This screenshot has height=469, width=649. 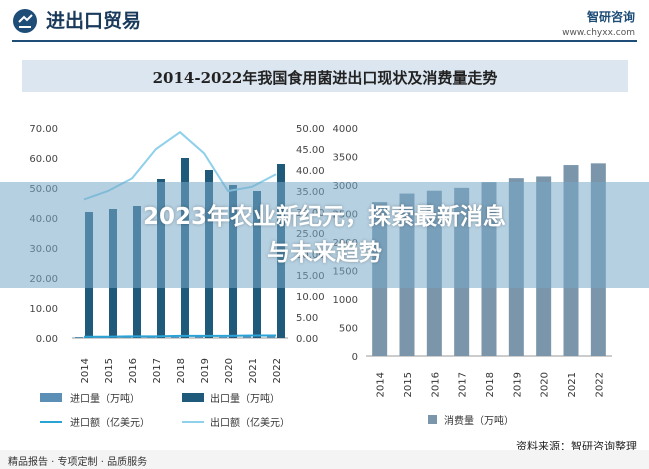 What do you see at coordinates (47, 339) in the screenshot?
I see `left-axis-tick: 0.00` at bounding box center [47, 339].